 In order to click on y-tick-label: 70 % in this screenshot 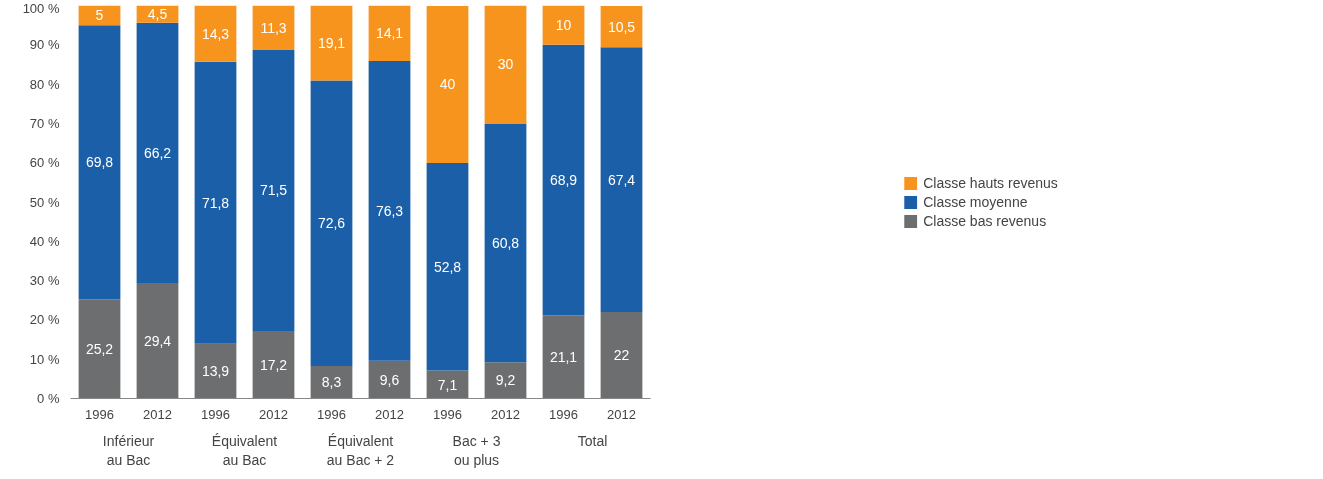, I will do `click(44, 123)`.